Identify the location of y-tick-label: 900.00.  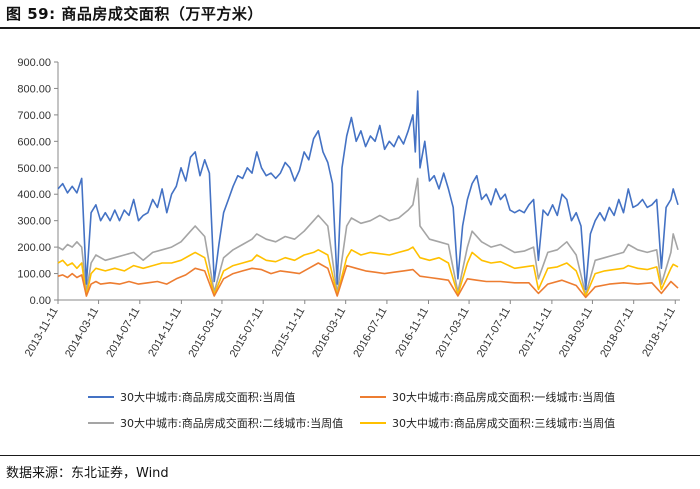
(34, 63).